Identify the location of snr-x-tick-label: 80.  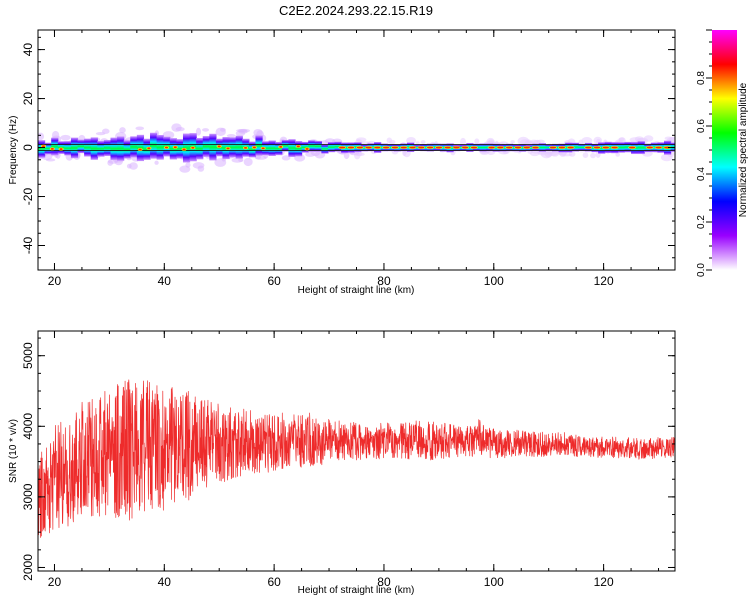
(384, 582).